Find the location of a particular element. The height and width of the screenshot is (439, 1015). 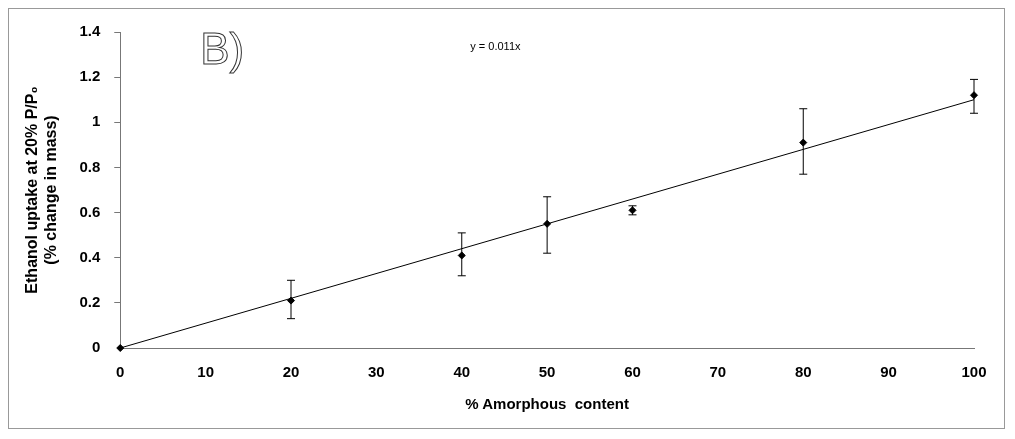

y-tick-label: 1.2 is located at coordinates (90, 76).